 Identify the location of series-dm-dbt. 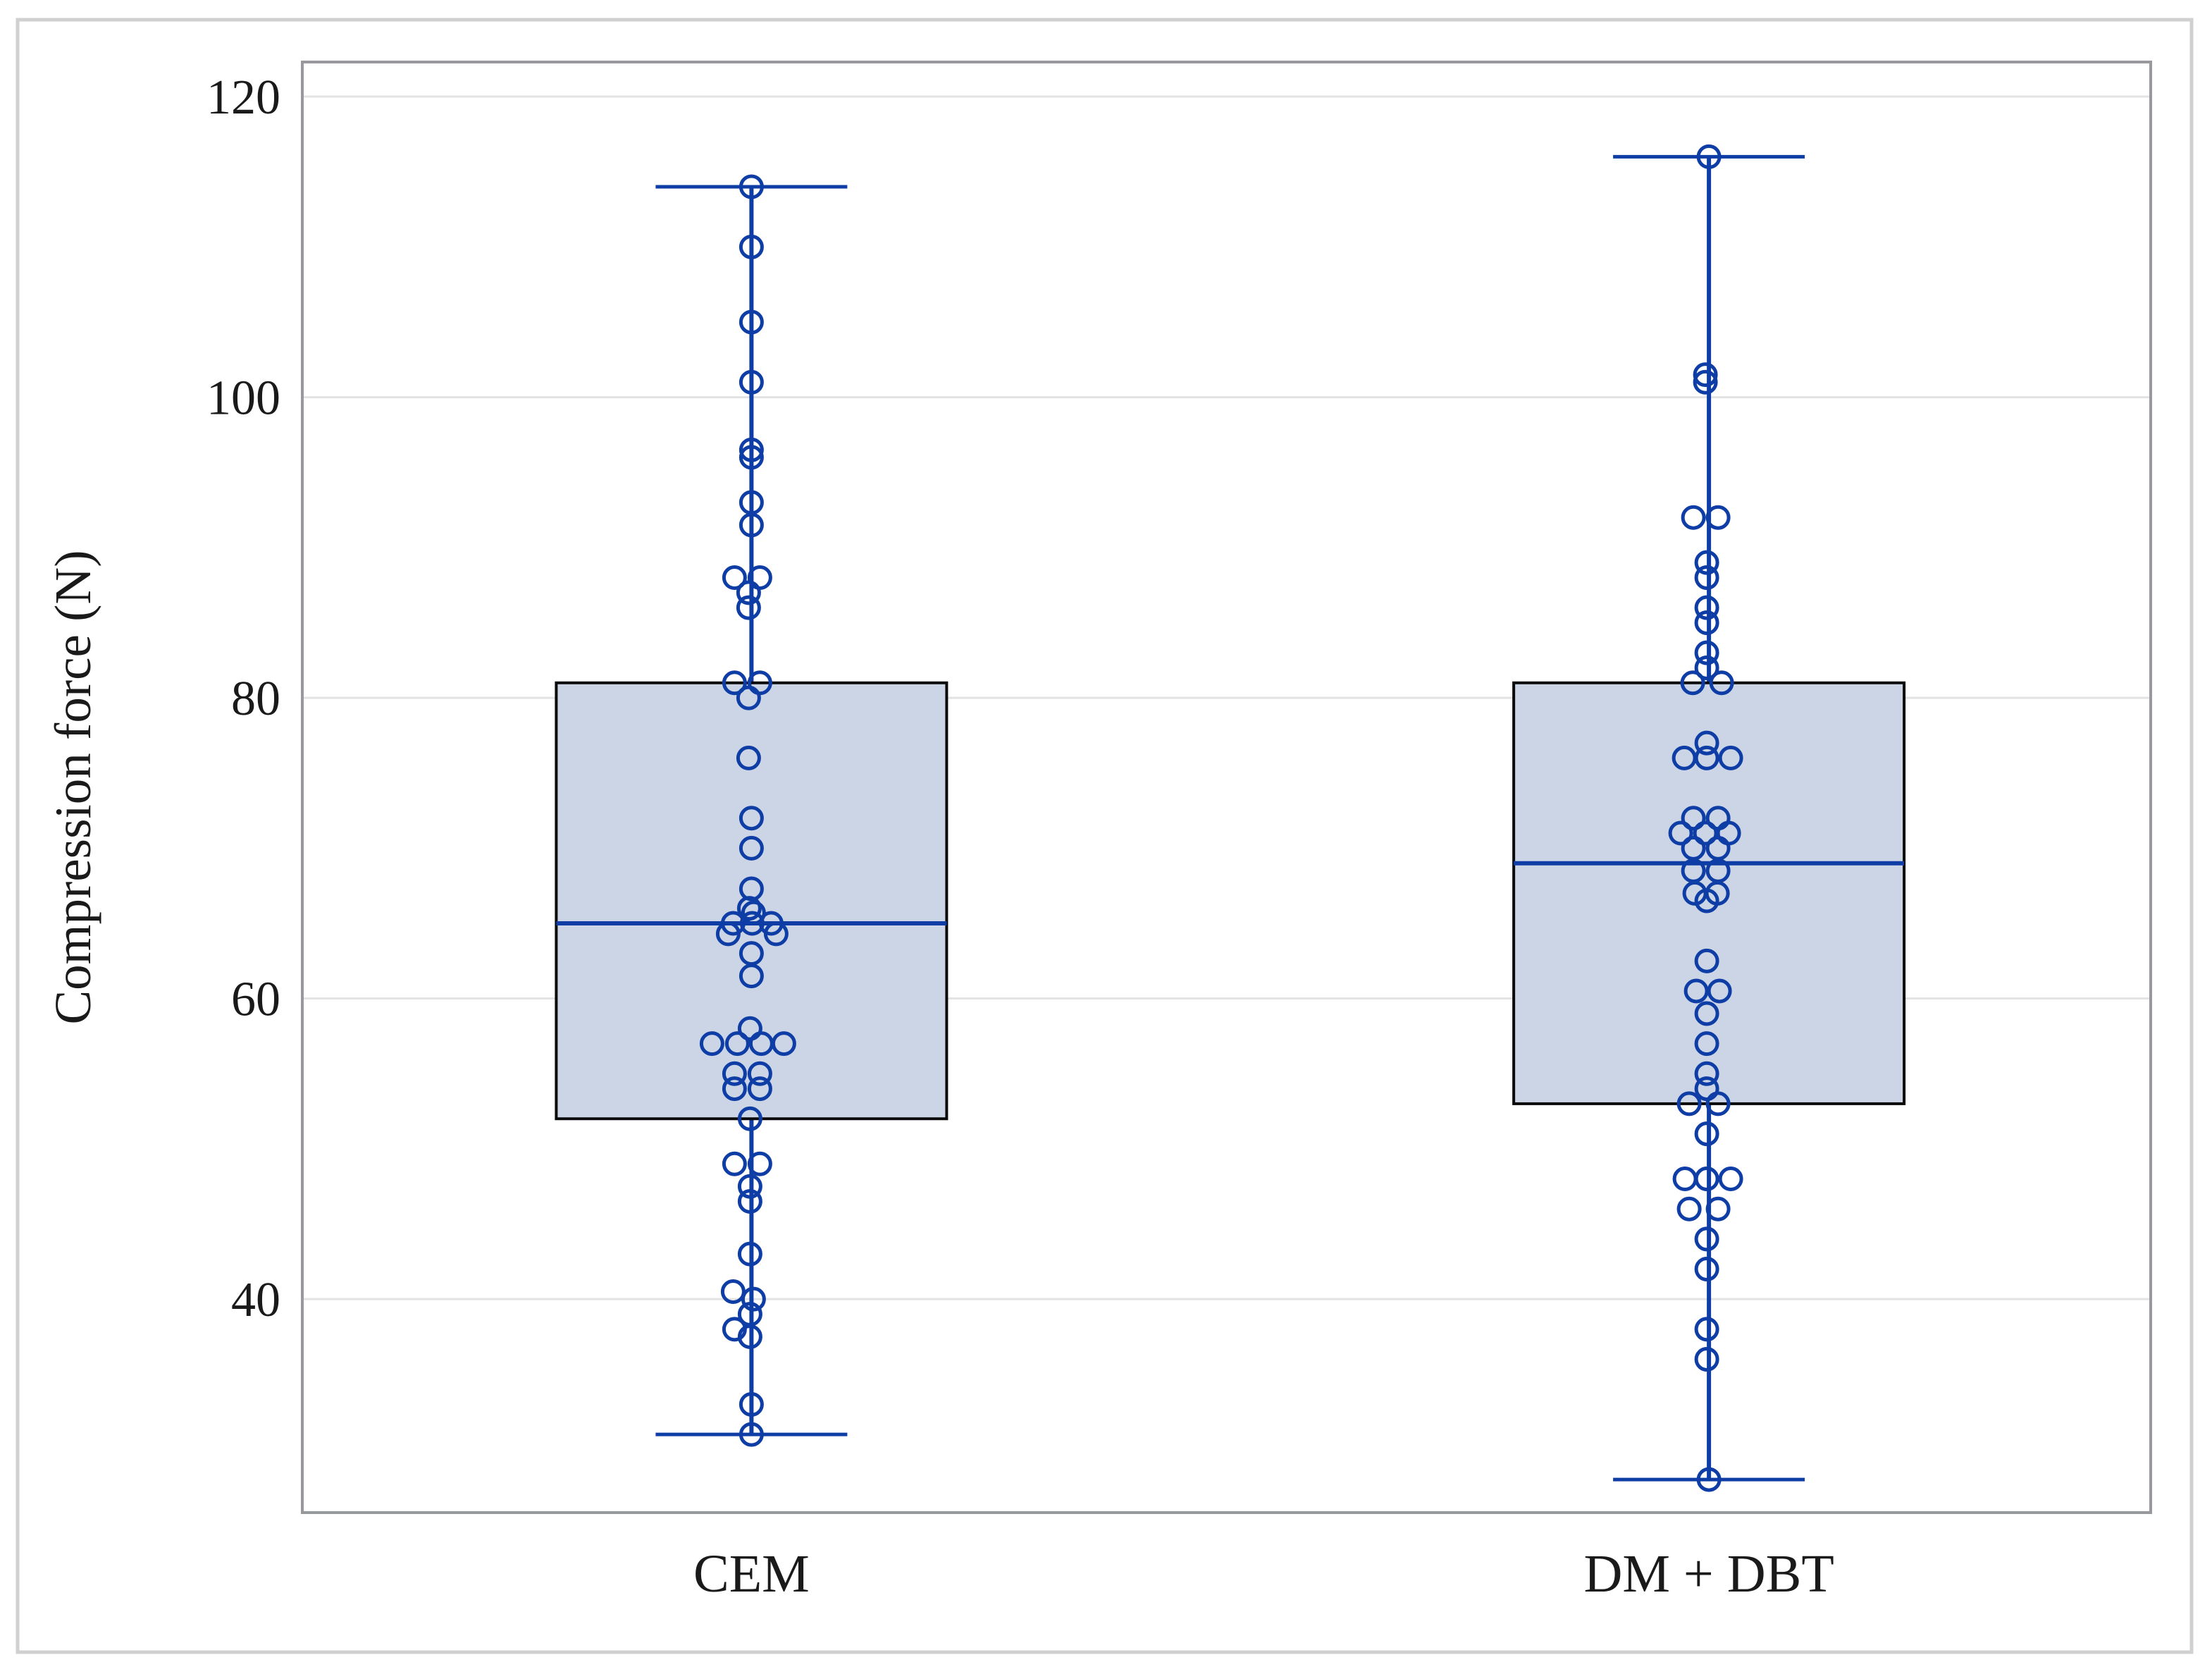
(1709, 818).